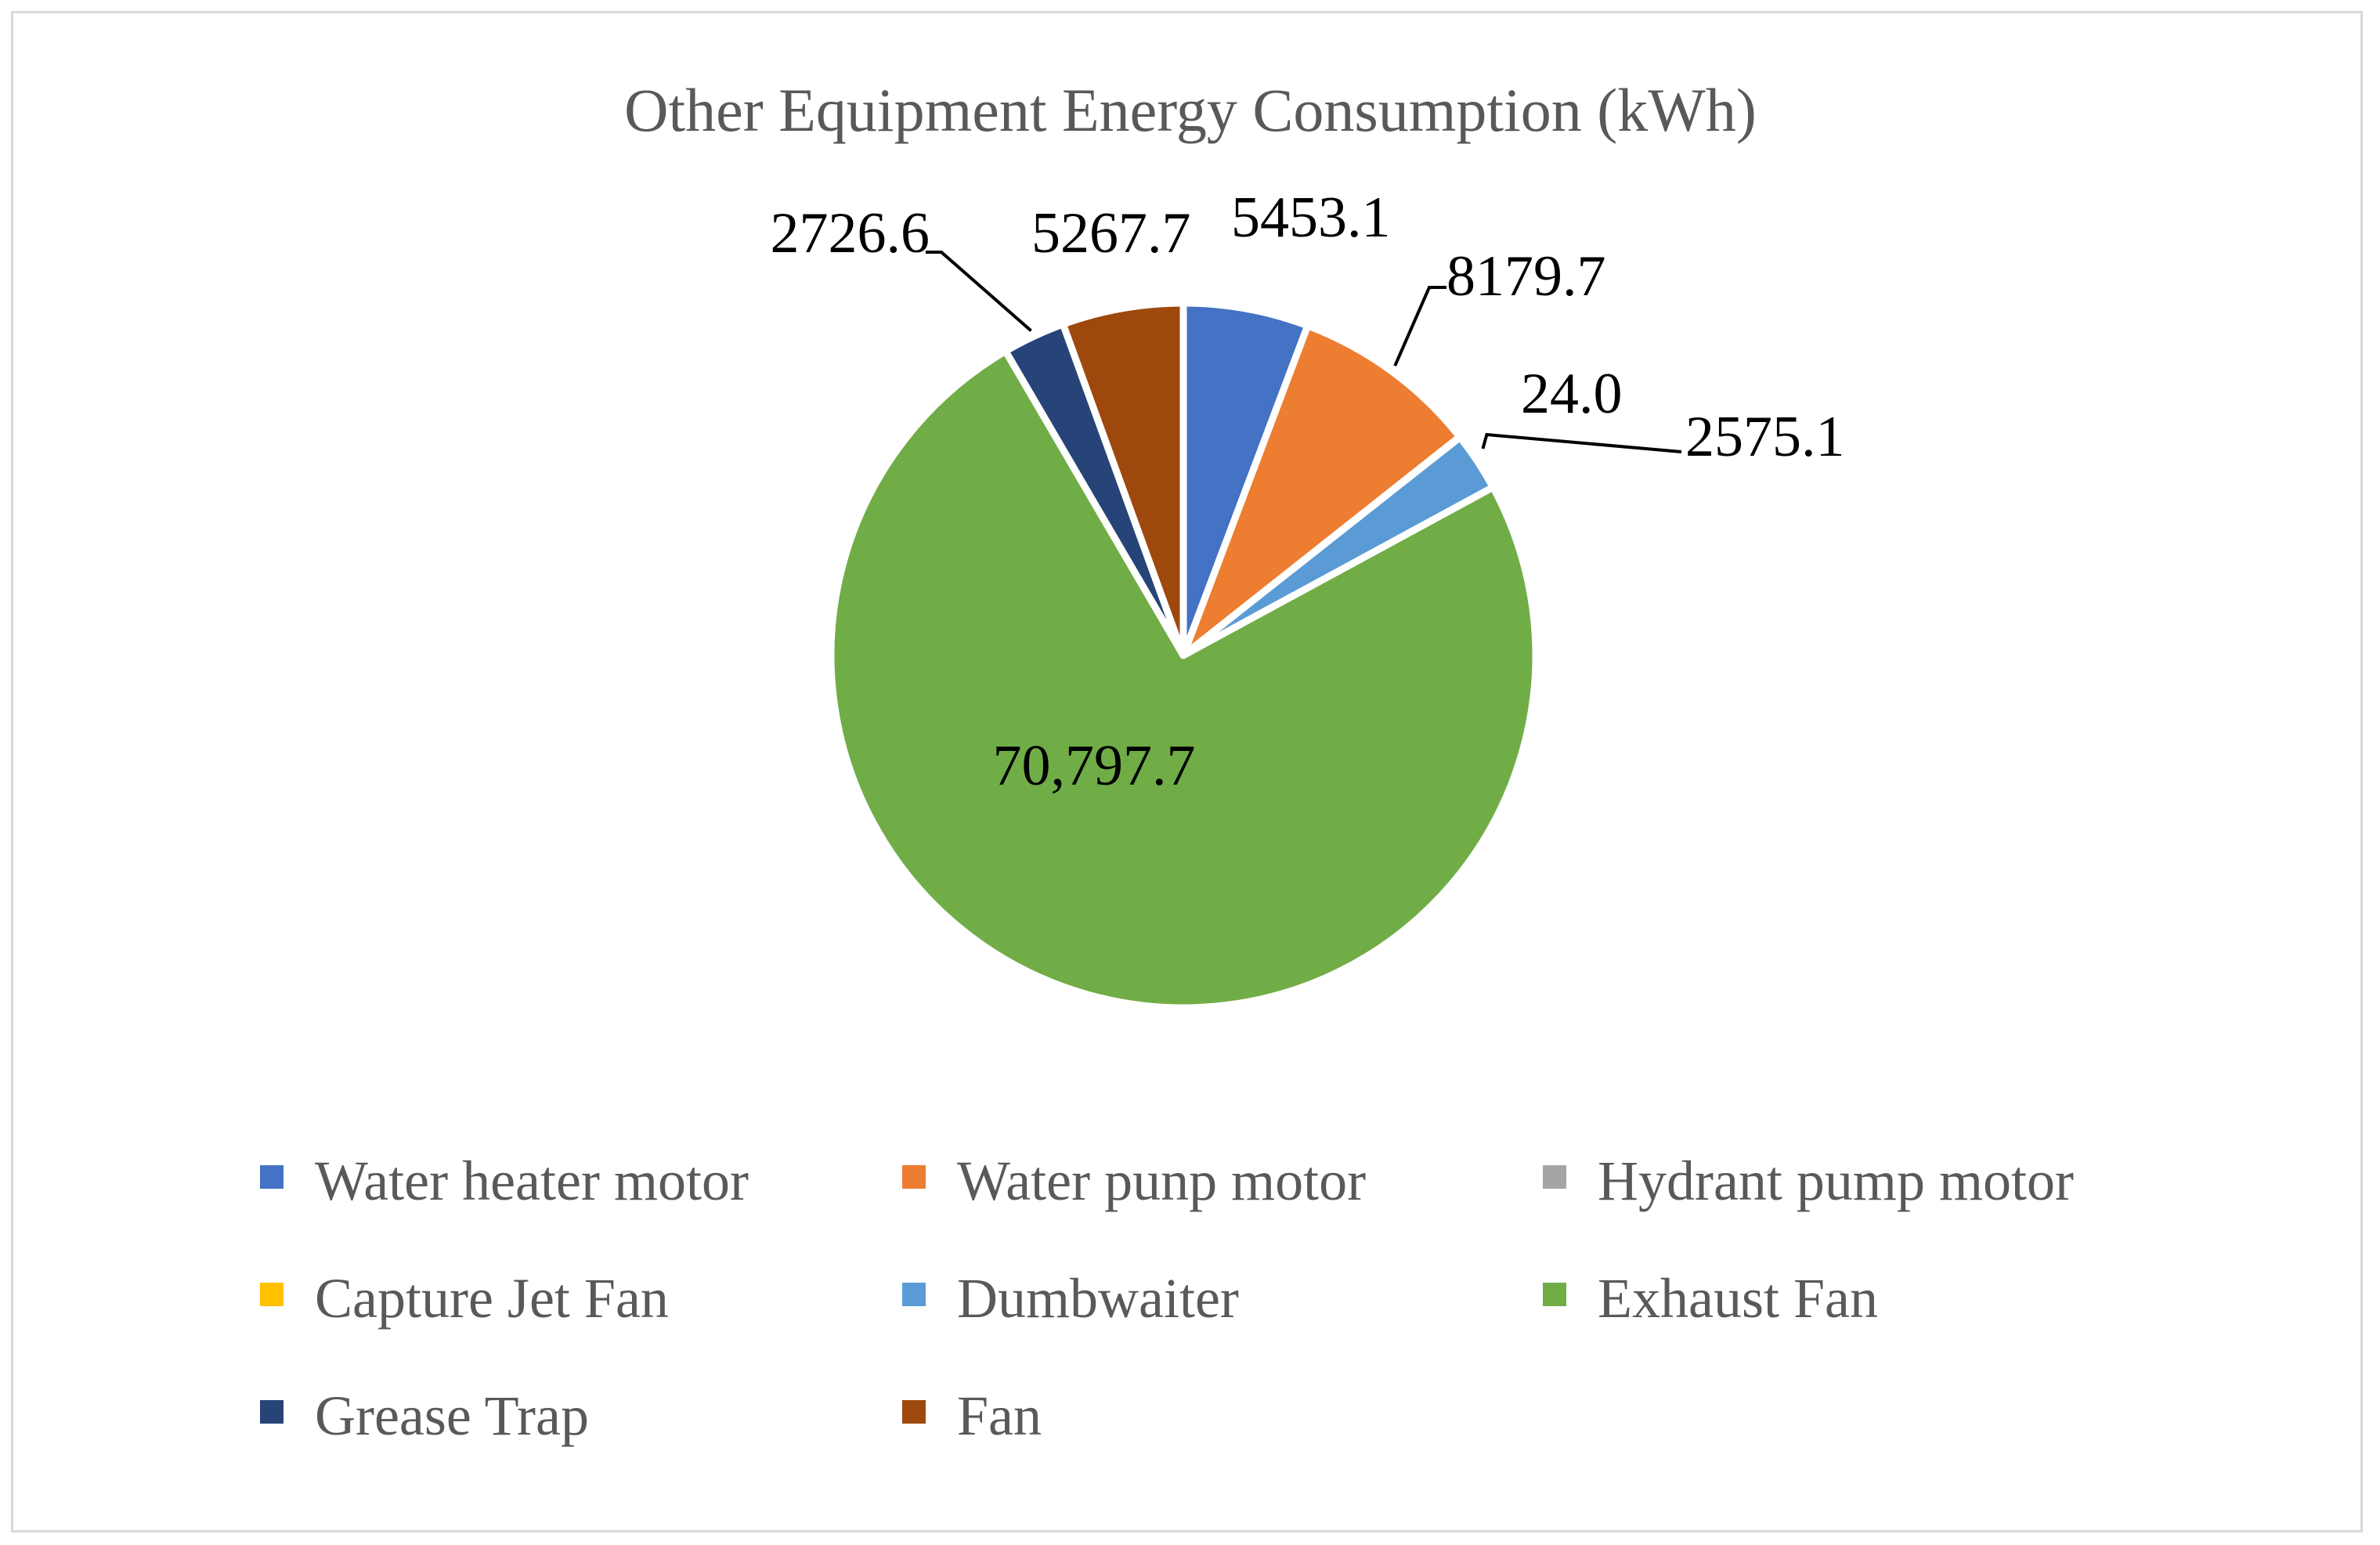 The width and height of the screenshot is (2380, 1545). Describe the element at coordinates (1321, 490) in the screenshot. I see `slice-water-punp-motor` at that location.